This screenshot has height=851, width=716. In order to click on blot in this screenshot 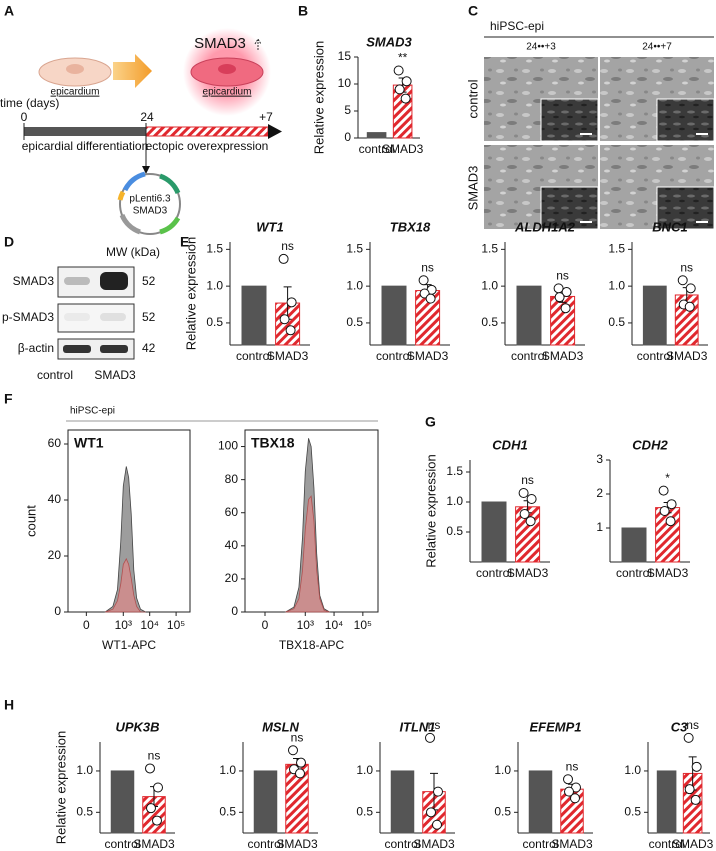, I will do `click(96, 349)`.